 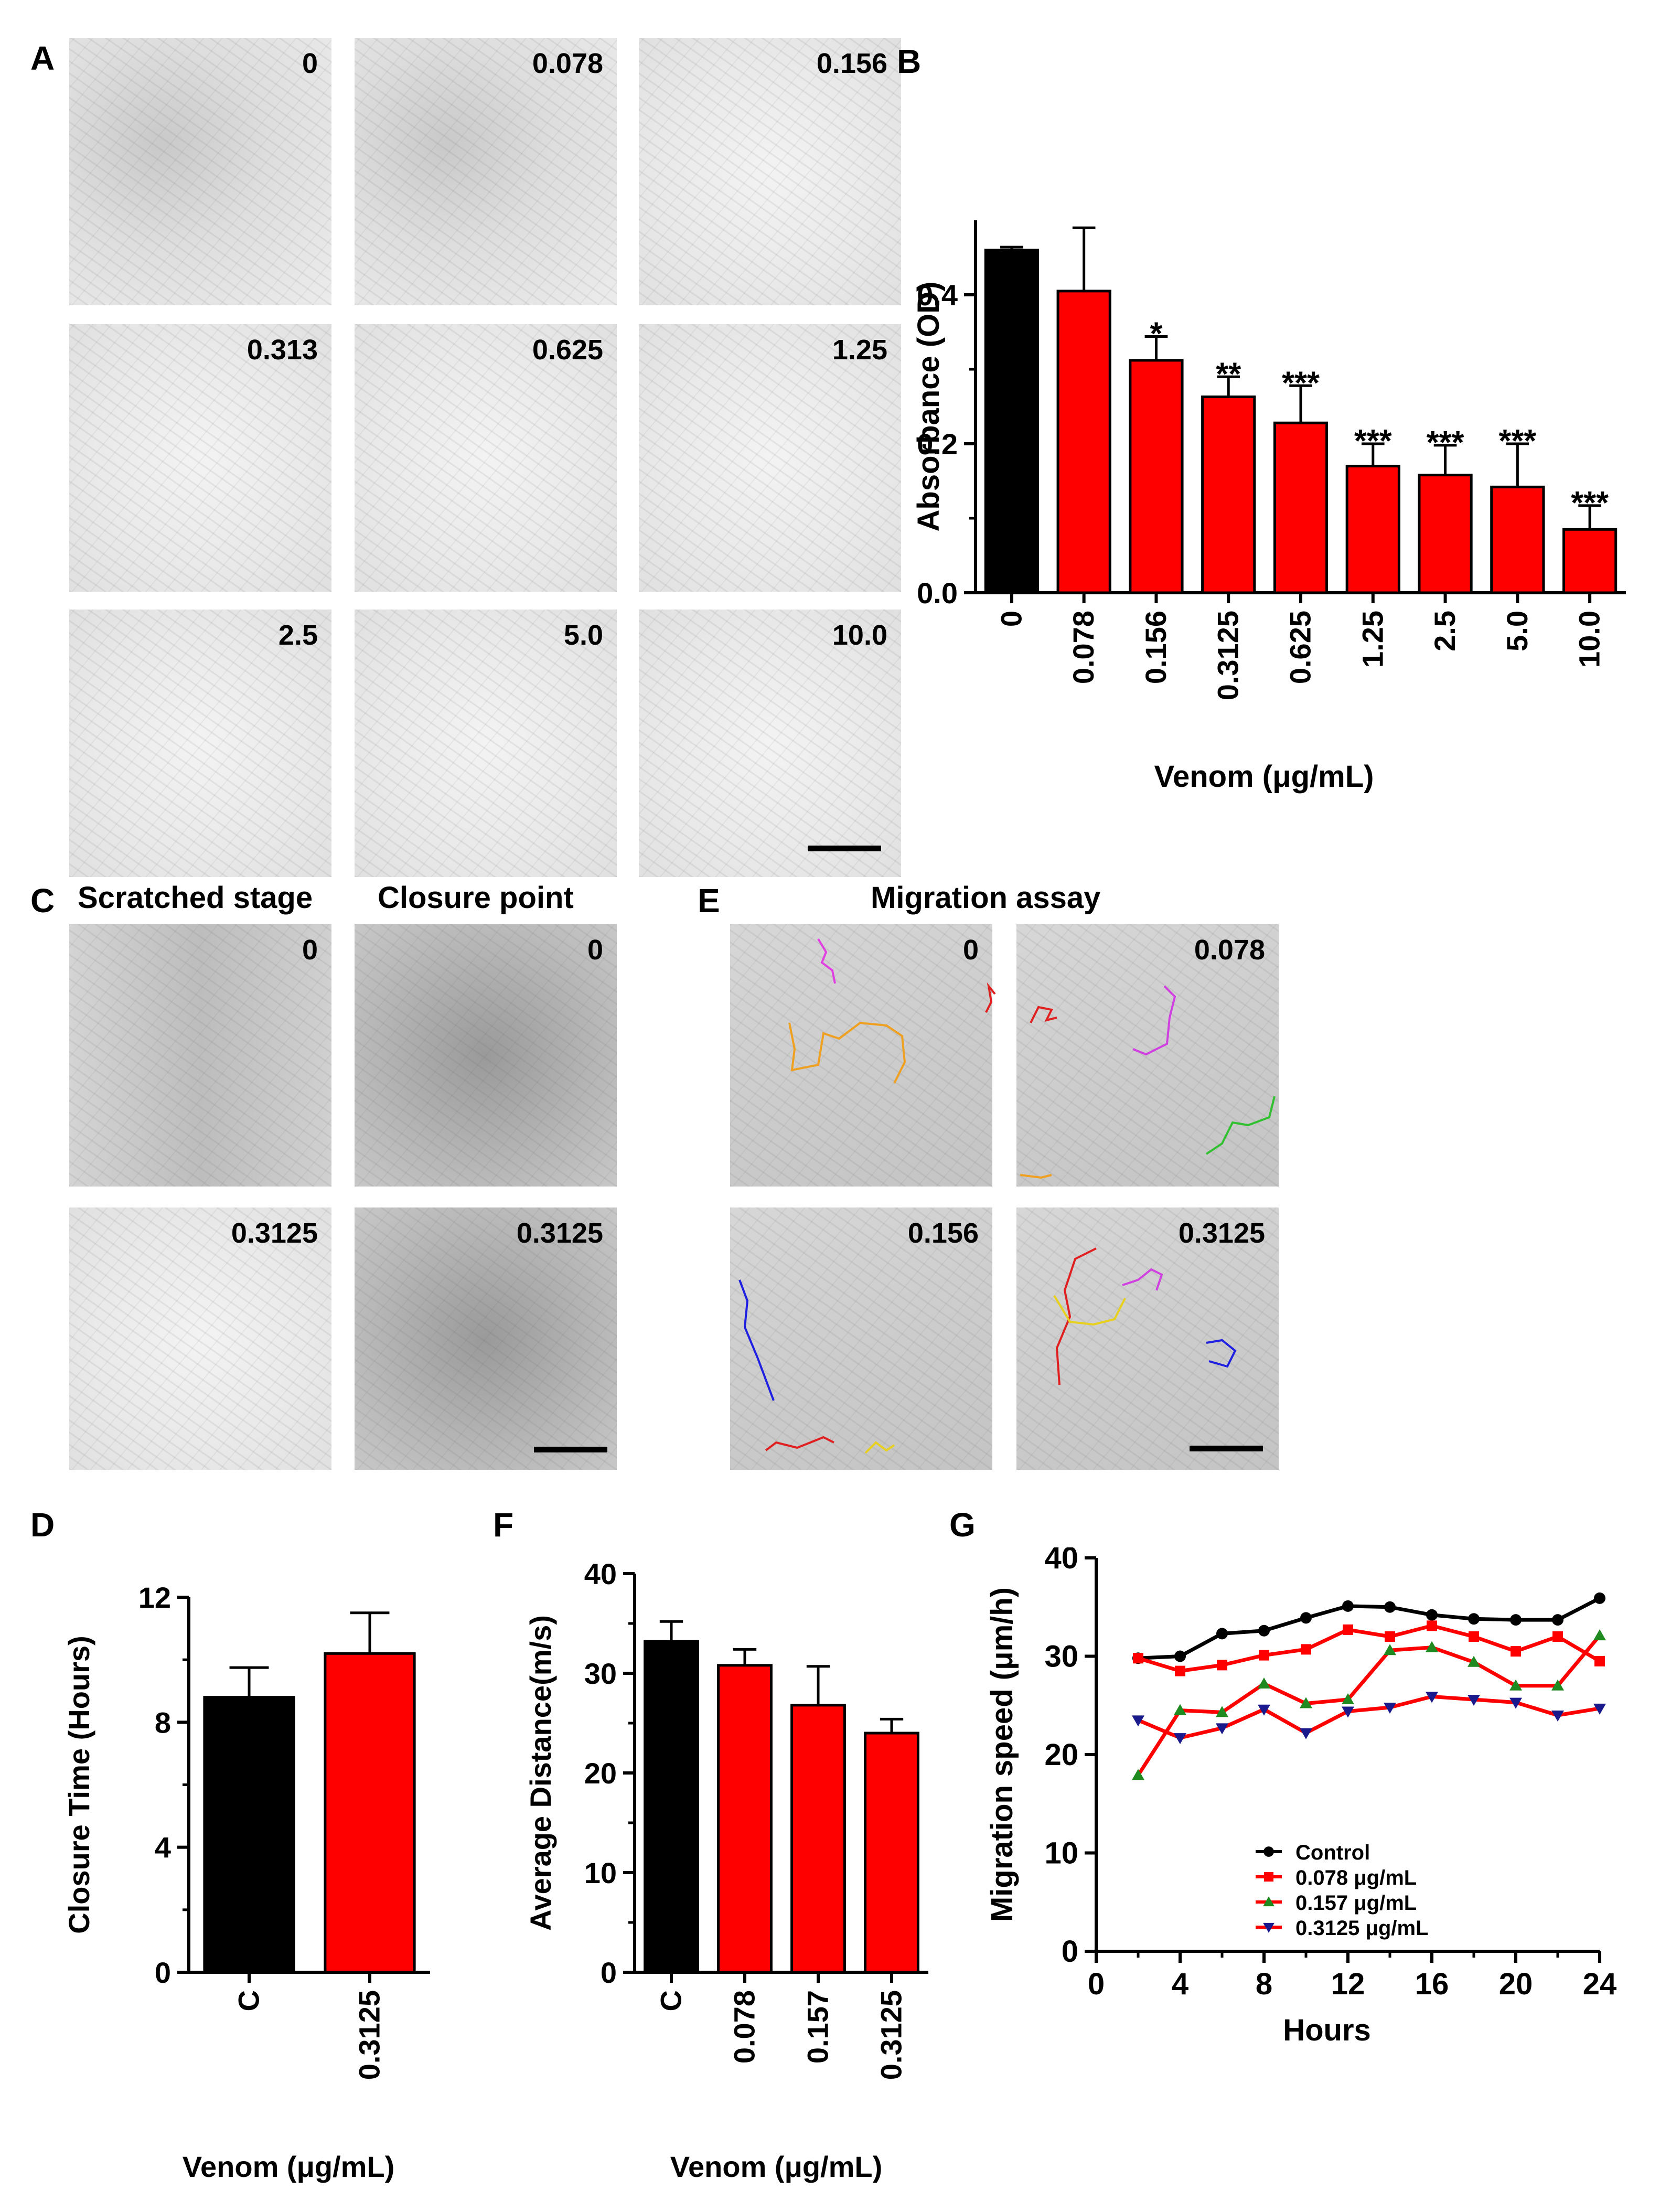 What do you see at coordinates (282, 350) in the screenshot?
I see `concentration-label: 0.313` at bounding box center [282, 350].